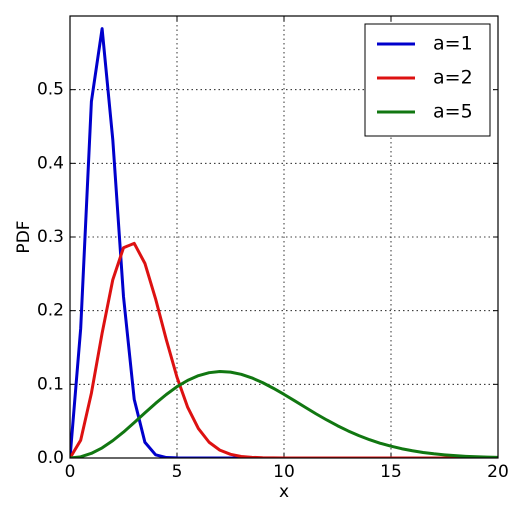 This screenshot has height=512, width=524. I want to click on x-axis-label: x, so click(284, 492).